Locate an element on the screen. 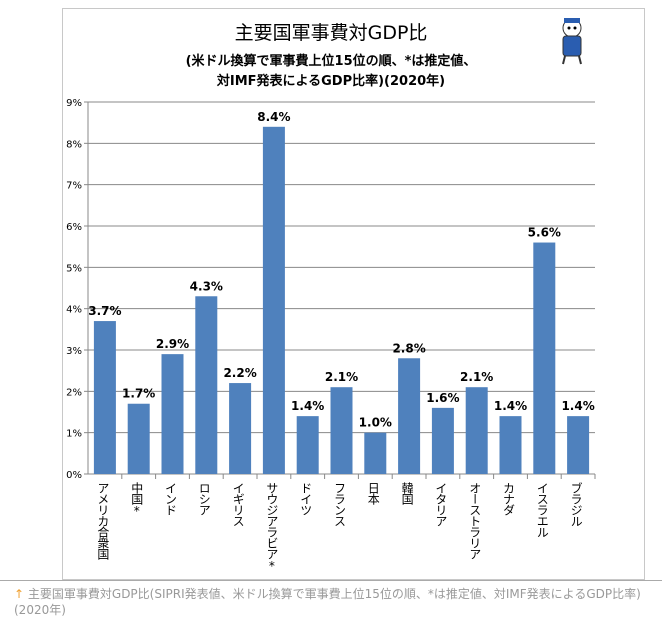 The image size is (662, 625). x-tick-label: 韓国 is located at coordinates (407, 493).